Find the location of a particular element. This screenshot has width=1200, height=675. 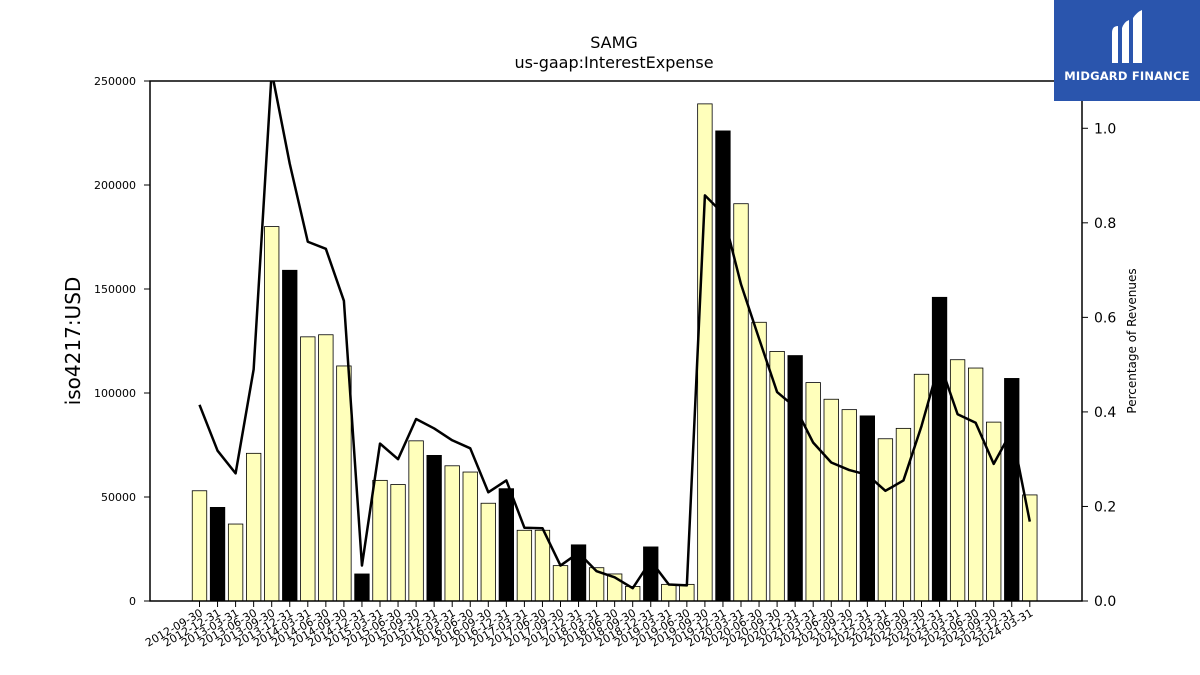

y-tick-label: 100000 is located at coordinates (115, 393).